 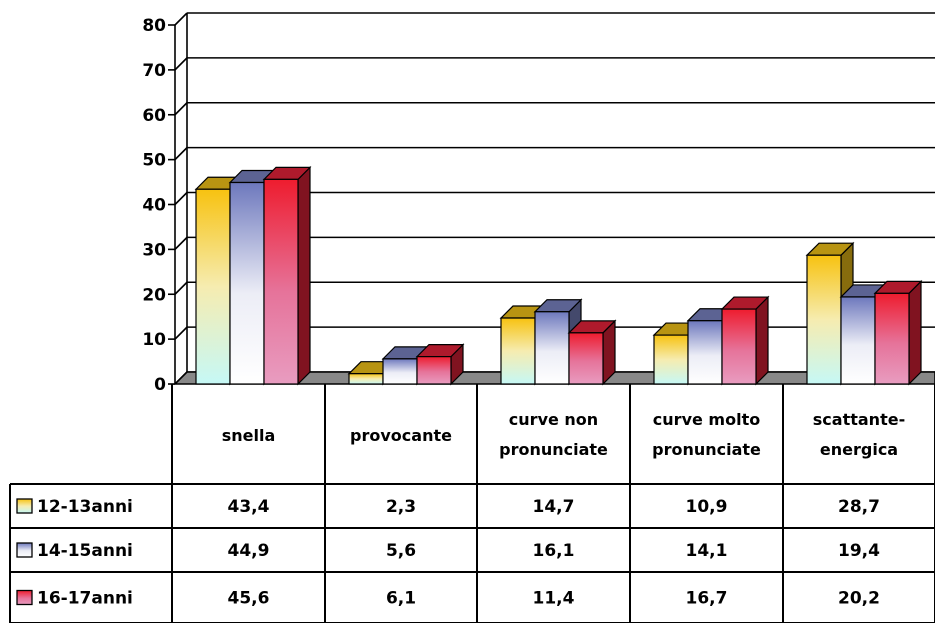 What do you see at coordinates (707, 599) in the screenshot?
I see `data-label: 16,7` at bounding box center [707, 599].